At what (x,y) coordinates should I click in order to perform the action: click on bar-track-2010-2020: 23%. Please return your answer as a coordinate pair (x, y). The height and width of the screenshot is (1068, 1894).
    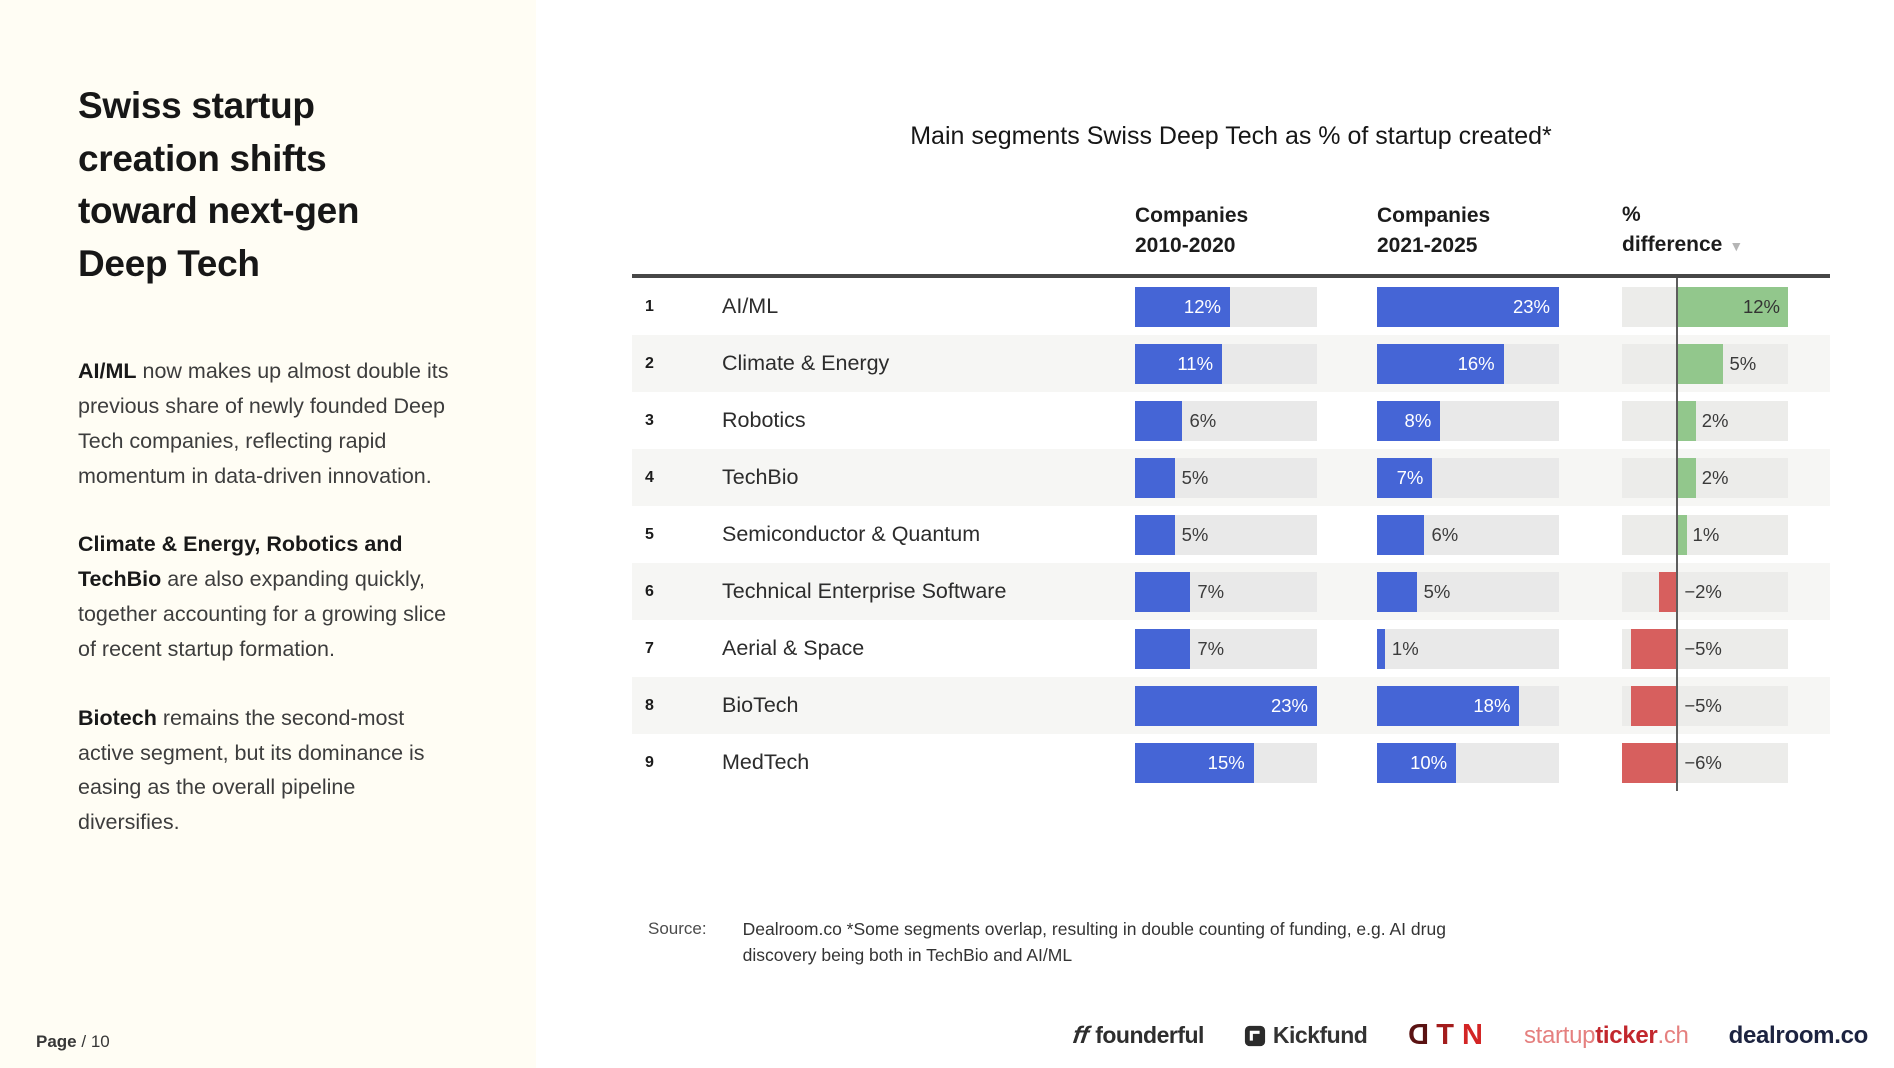
    Looking at the image, I should click on (1226, 705).